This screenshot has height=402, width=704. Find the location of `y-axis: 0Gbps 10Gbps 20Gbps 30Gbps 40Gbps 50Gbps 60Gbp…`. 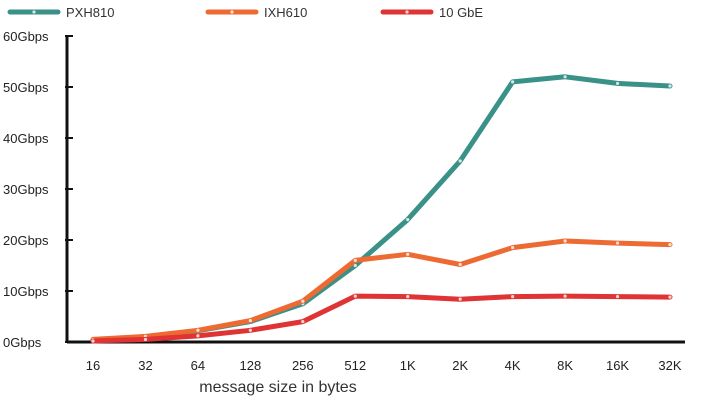

y-axis: 0Gbps 10Gbps 20Gbps 30Gbps 40Gbps 50Gbps 60Gbp… is located at coordinates (38, 189).